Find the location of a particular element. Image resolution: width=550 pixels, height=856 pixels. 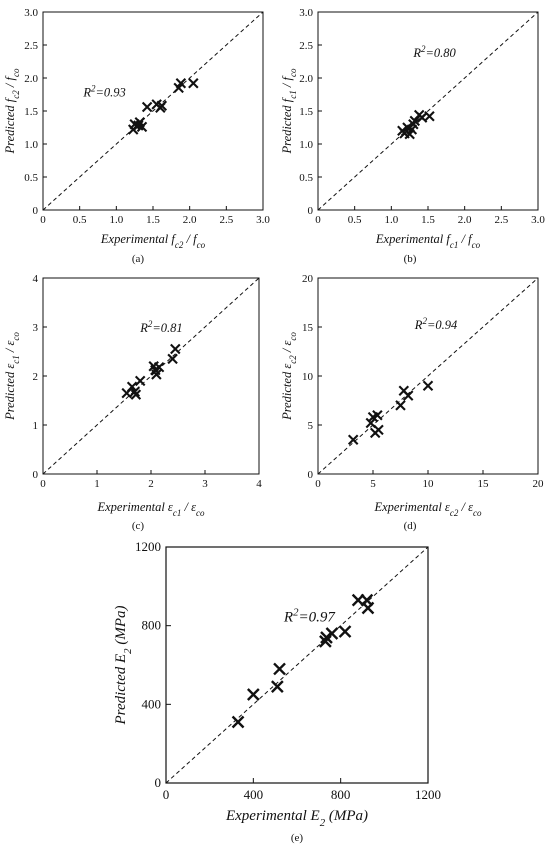

y-tick-label: 5 is located at coordinates (311, 426).